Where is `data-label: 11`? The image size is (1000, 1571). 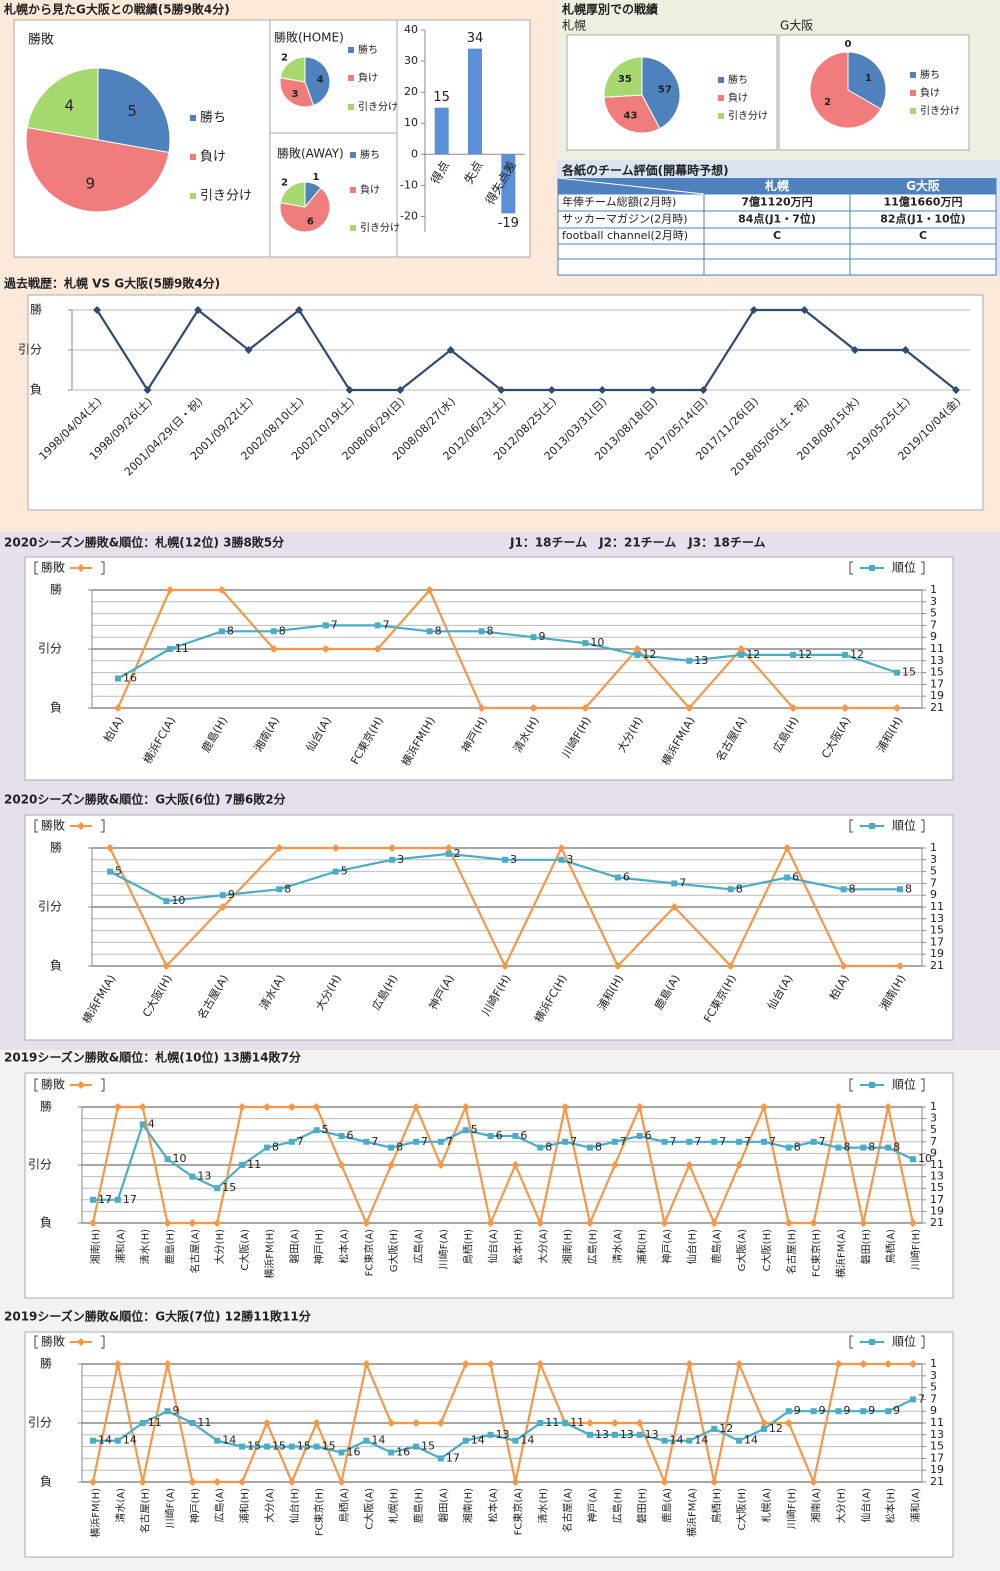 data-label: 11 is located at coordinates (254, 1164).